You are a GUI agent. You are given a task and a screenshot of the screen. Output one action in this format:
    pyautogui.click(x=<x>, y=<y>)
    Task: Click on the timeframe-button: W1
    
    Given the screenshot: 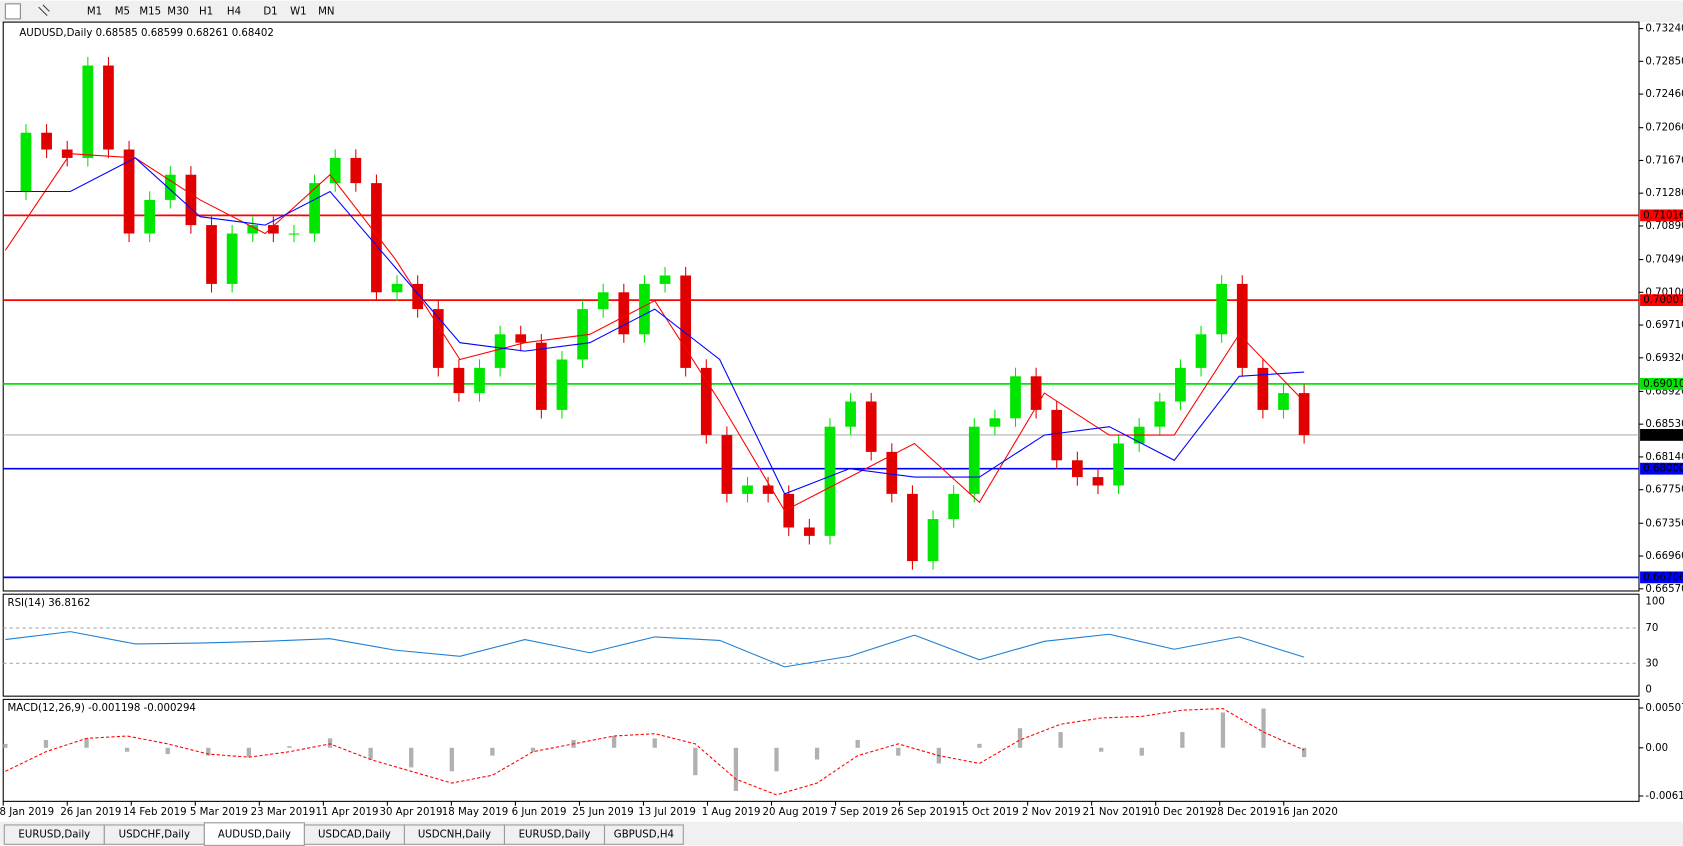 What is the action you would take?
    pyautogui.click(x=298, y=11)
    